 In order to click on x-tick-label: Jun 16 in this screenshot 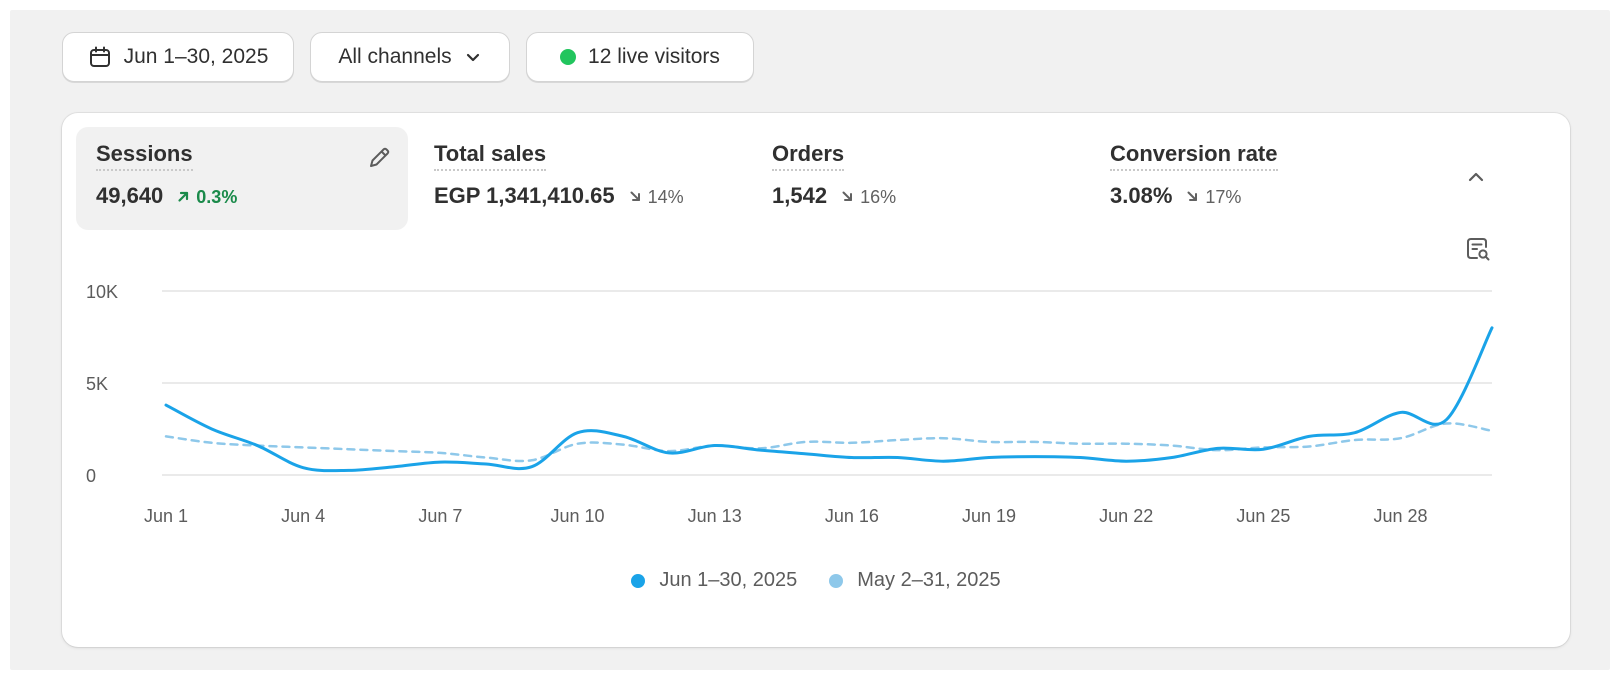, I will do `click(852, 516)`.